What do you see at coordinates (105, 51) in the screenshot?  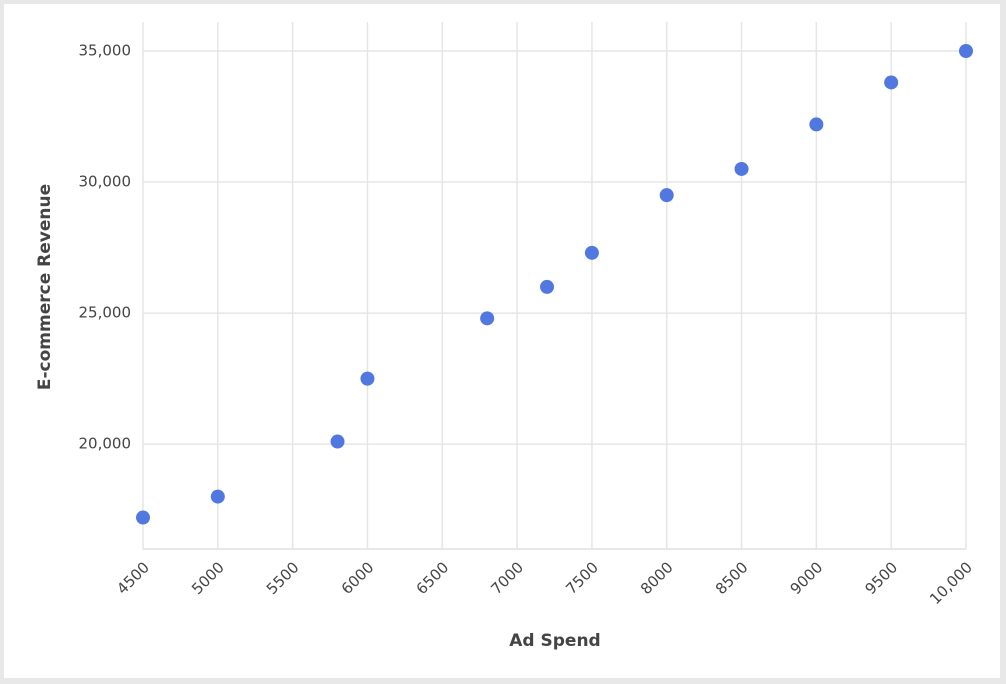 I see `y-tick-label: 35,000` at bounding box center [105, 51].